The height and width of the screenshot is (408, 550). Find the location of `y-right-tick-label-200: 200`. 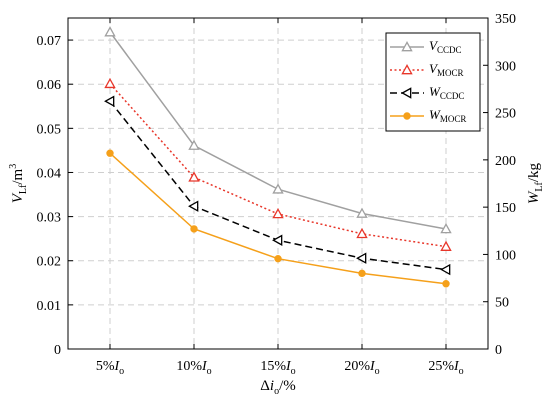

y-right-tick-label-200: 200 is located at coordinates (505, 161).